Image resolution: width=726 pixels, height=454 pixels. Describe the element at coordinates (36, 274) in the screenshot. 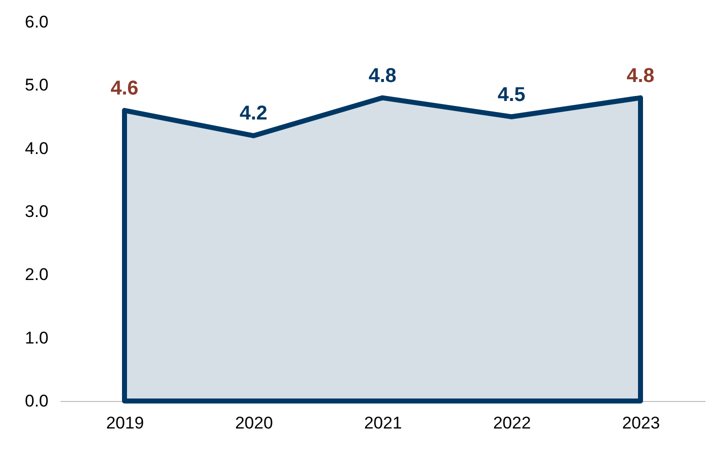

I see `y-tick-label: 2.0` at that location.